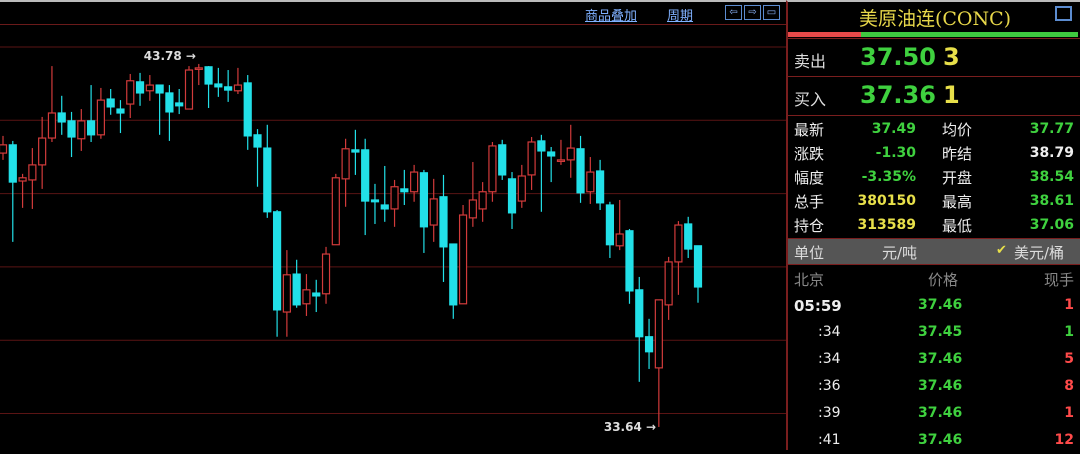 Image resolution: width=1080 pixels, height=454 pixels. What do you see at coordinates (680, 16) in the screenshot?
I see `period-link: 周期` at bounding box center [680, 16].